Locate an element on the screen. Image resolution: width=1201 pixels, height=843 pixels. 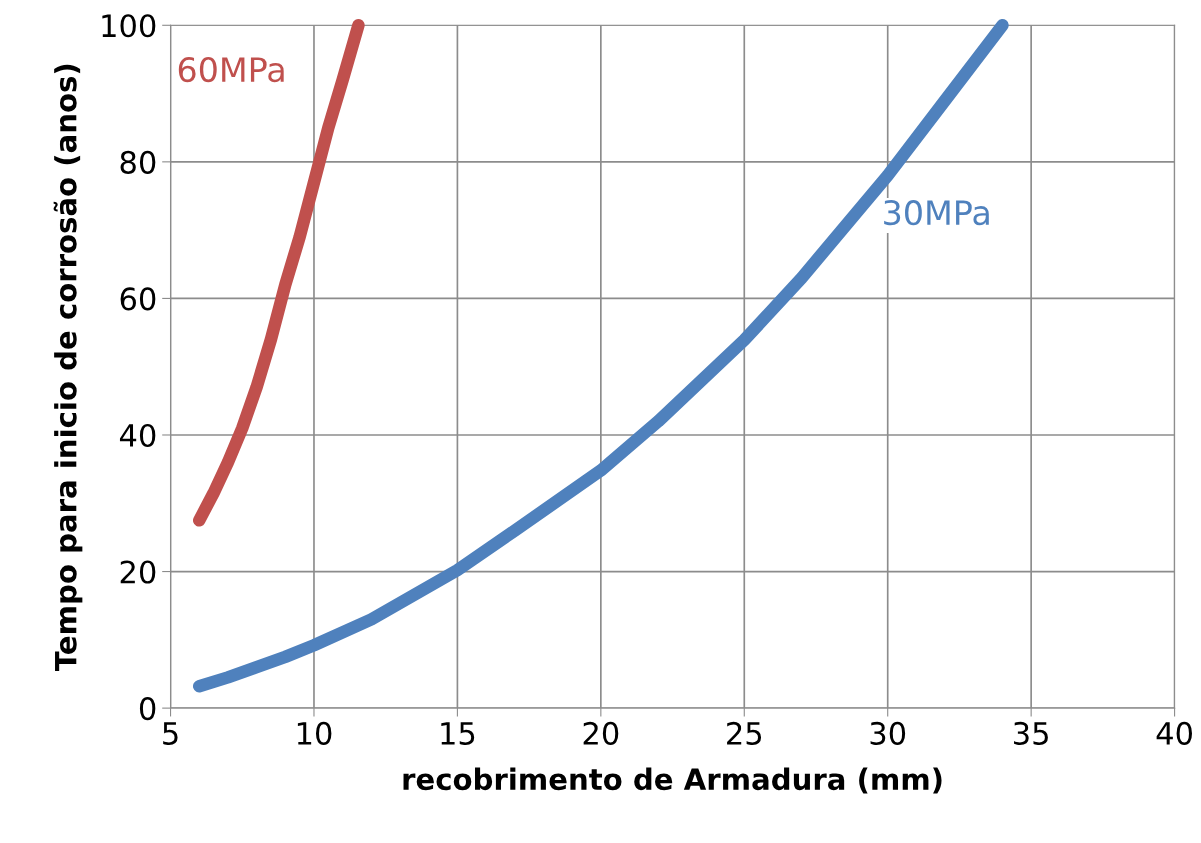
y-axis-title: Tempo para inicio de corrosão (anos) is located at coordinates (68, 368).